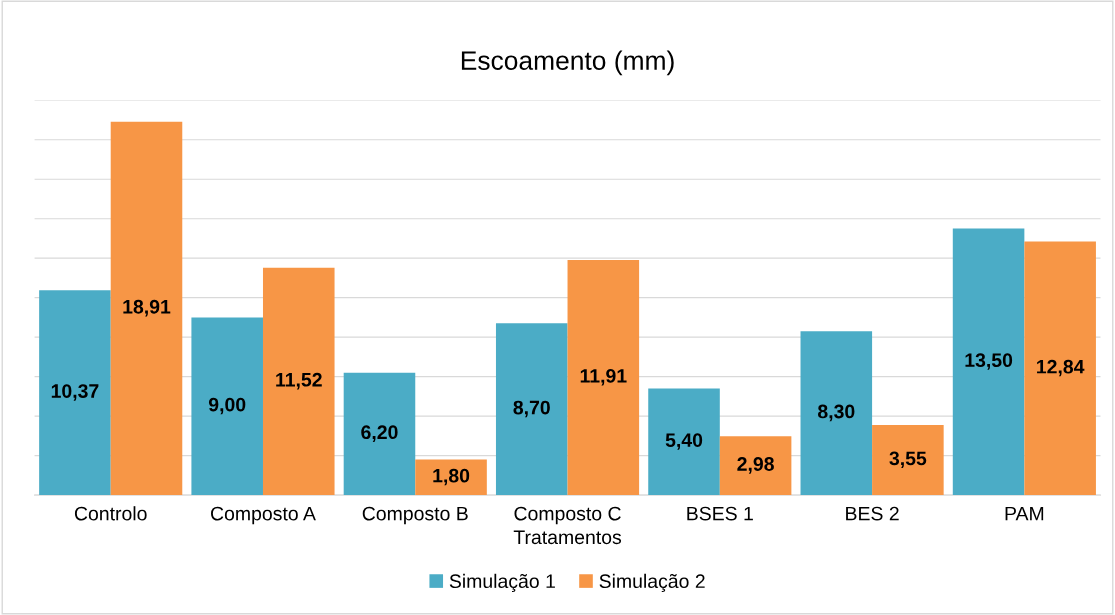 Image resolution: width=1115 pixels, height=615 pixels. What do you see at coordinates (110, 513) in the screenshot?
I see `x-tick-label: Controlo` at bounding box center [110, 513].